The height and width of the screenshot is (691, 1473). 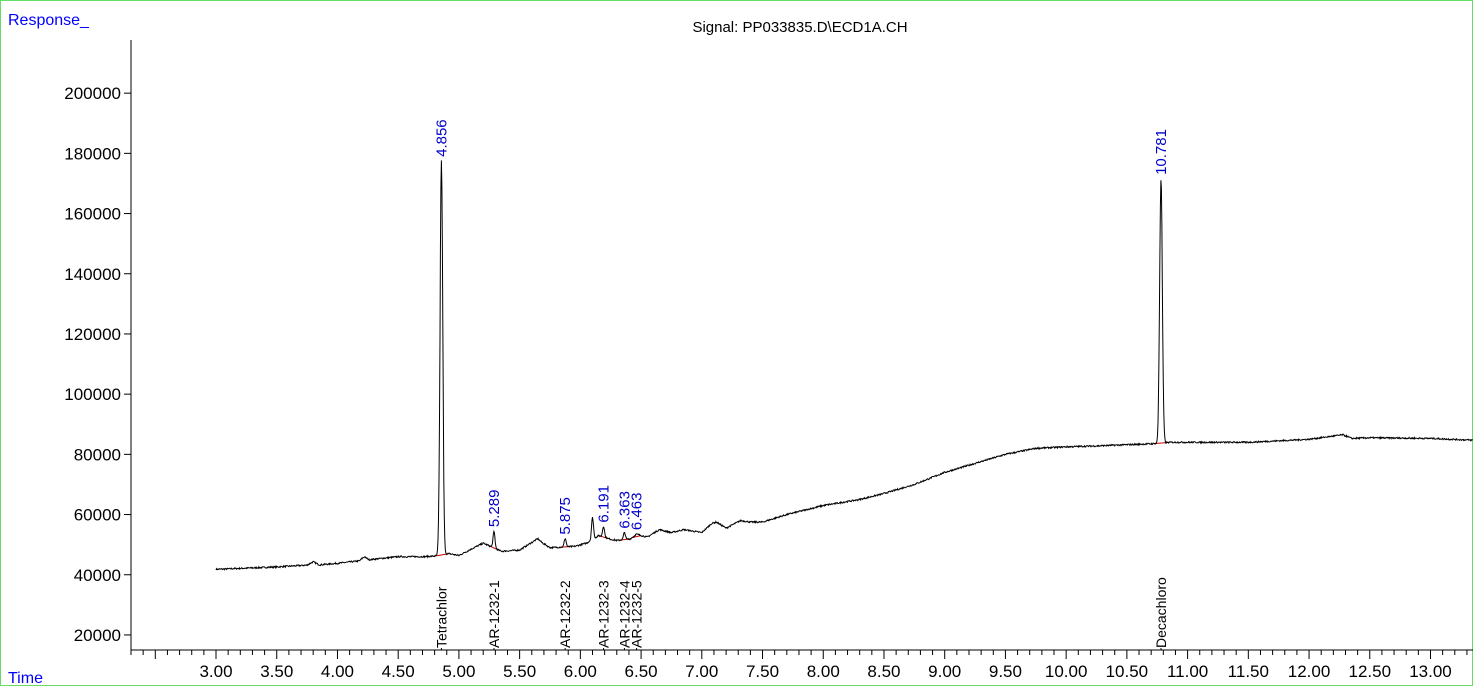 I want to click on y-tick-label: 60000, so click(x=97, y=515).